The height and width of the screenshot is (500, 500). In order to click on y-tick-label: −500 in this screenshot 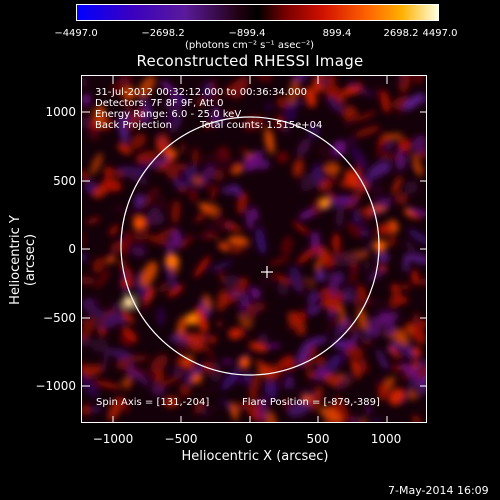, I will do `click(59, 318)`.